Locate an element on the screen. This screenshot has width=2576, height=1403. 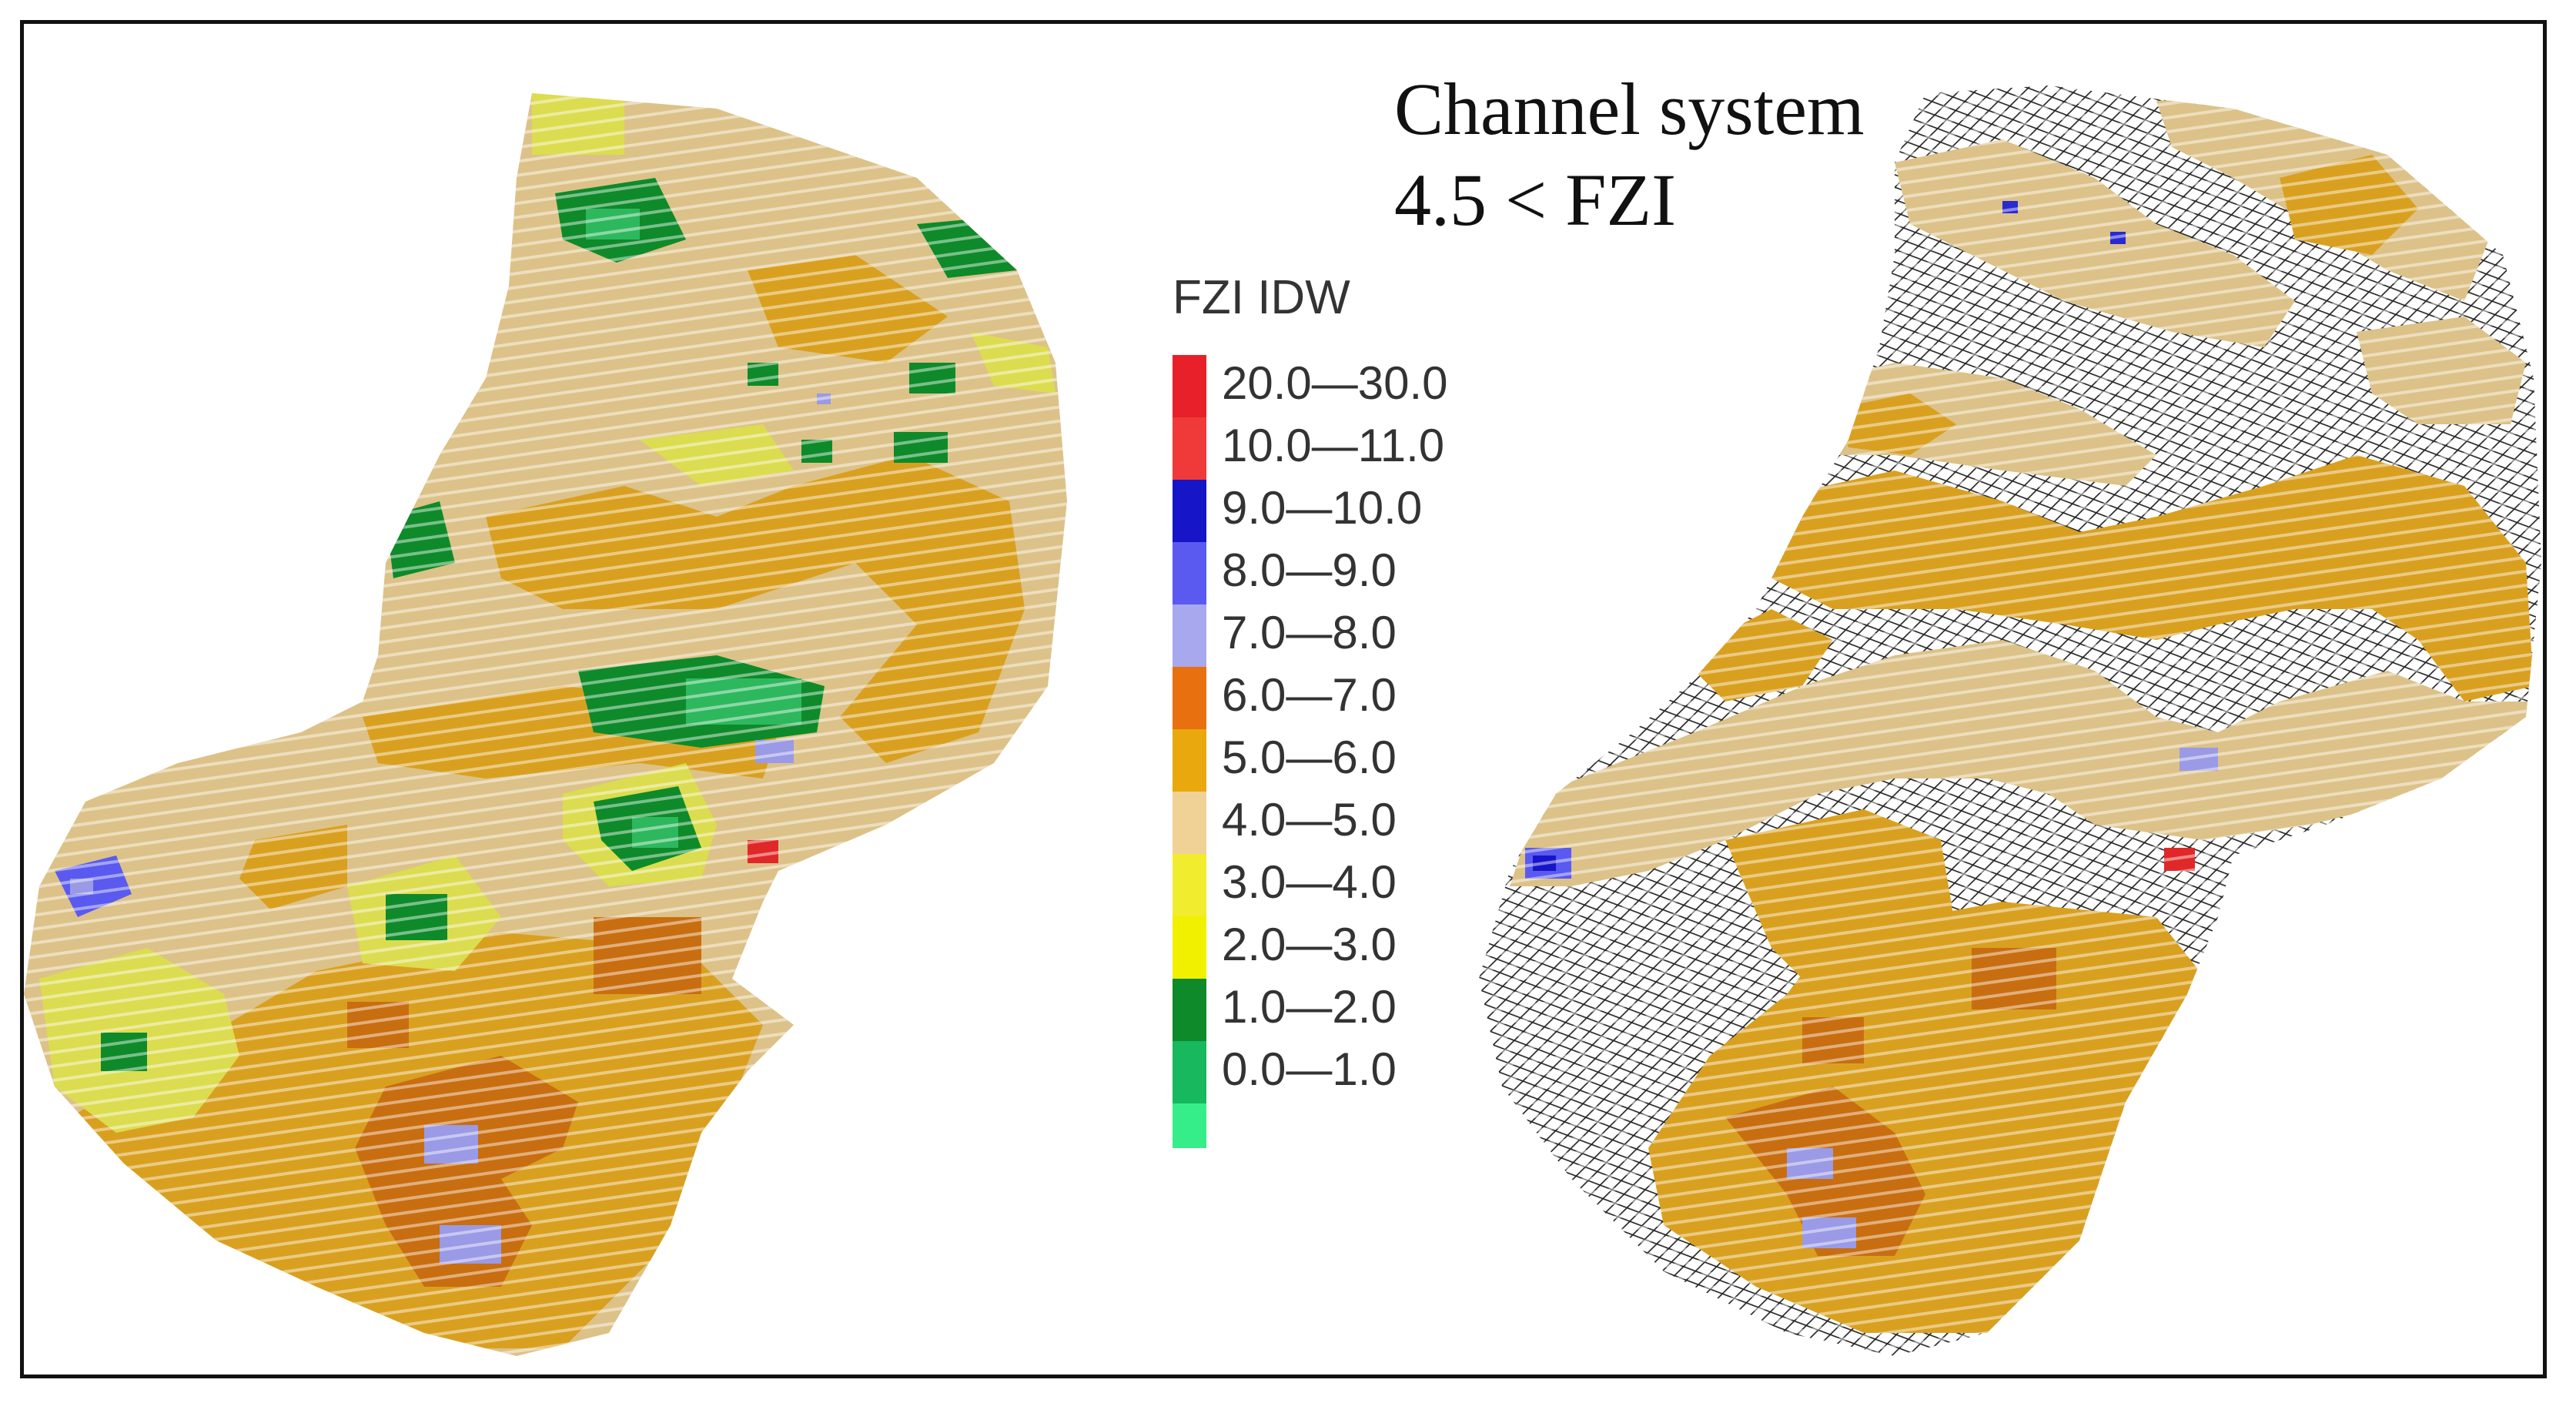
legend-entry: 1.0—2.0 is located at coordinates (1319, 1010).